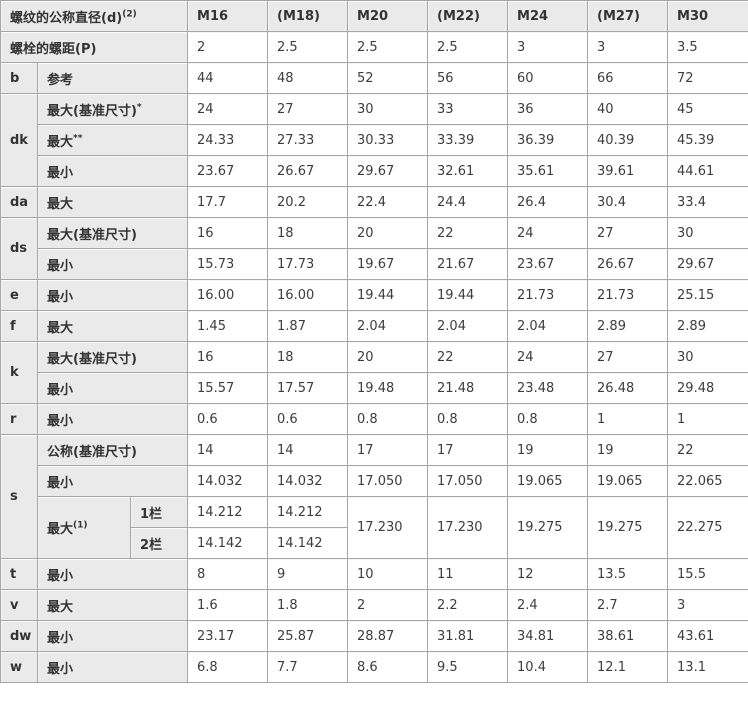  What do you see at coordinates (308, 419) in the screenshot?
I see `value-cell: 0.6` at bounding box center [308, 419].